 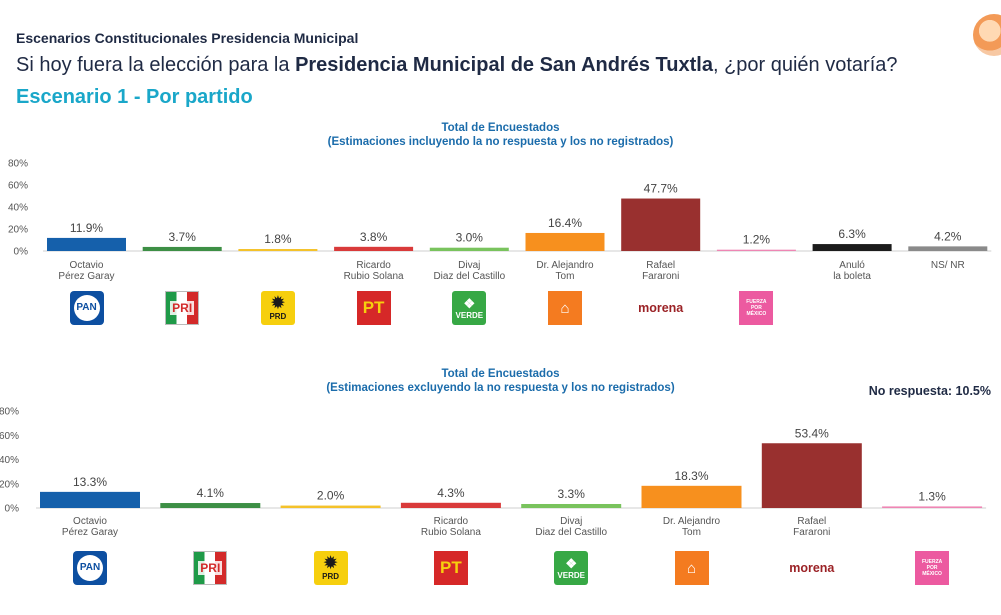 What do you see at coordinates (9, 412) in the screenshot?
I see `chart2-ytick: 80%` at bounding box center [9, 412].